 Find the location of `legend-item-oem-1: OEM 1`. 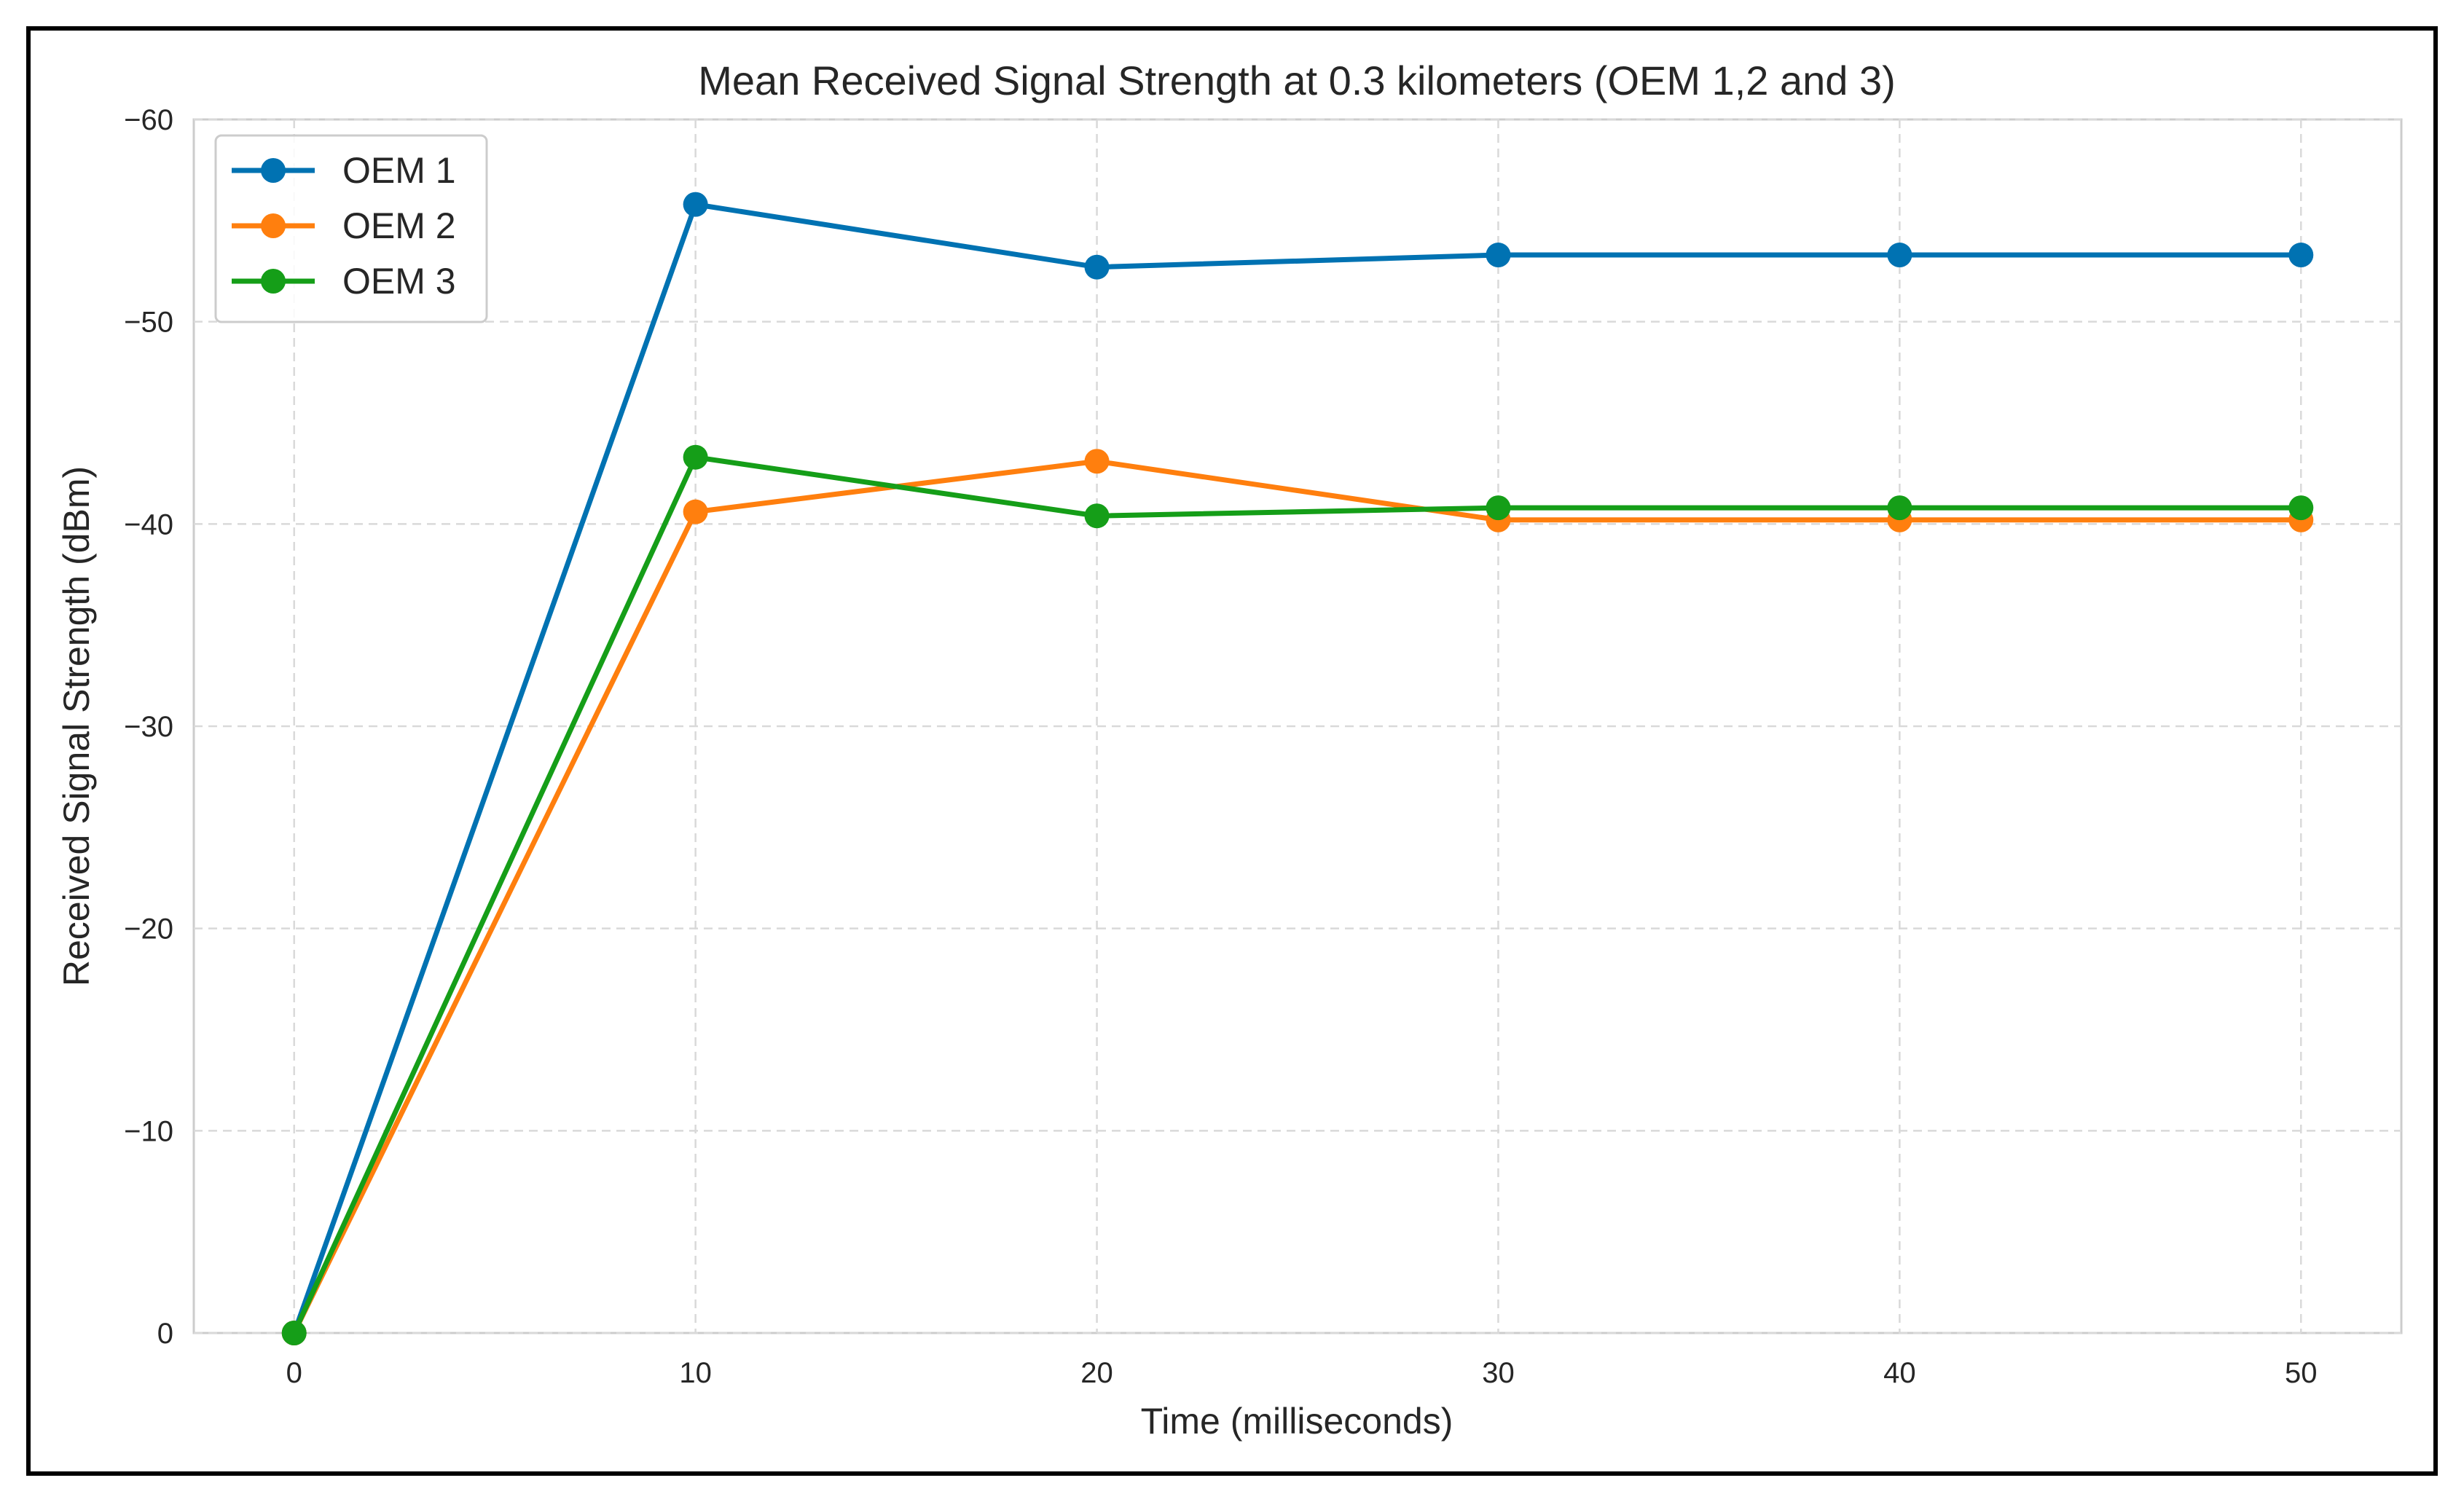

legend-item-oem-1: OEM 1 is located at coordinates (344, 171).